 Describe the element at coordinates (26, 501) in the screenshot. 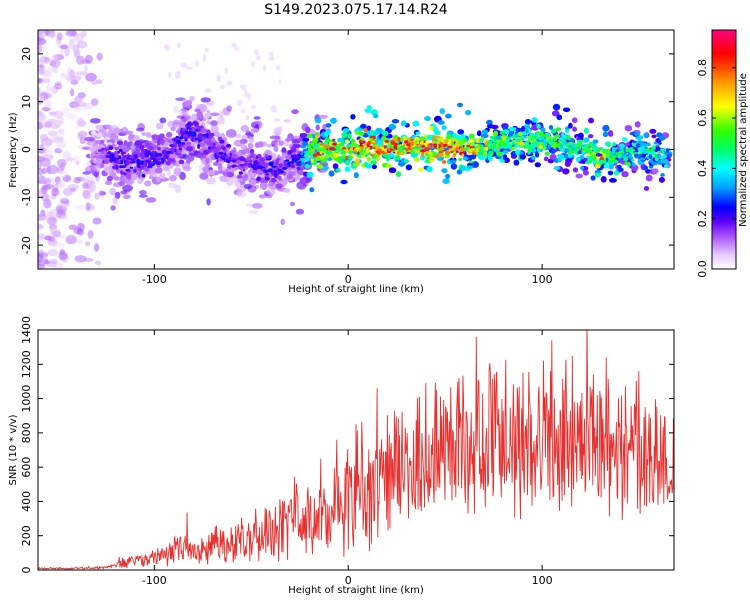

I see `snr-y-tick-label: 400` at that location.